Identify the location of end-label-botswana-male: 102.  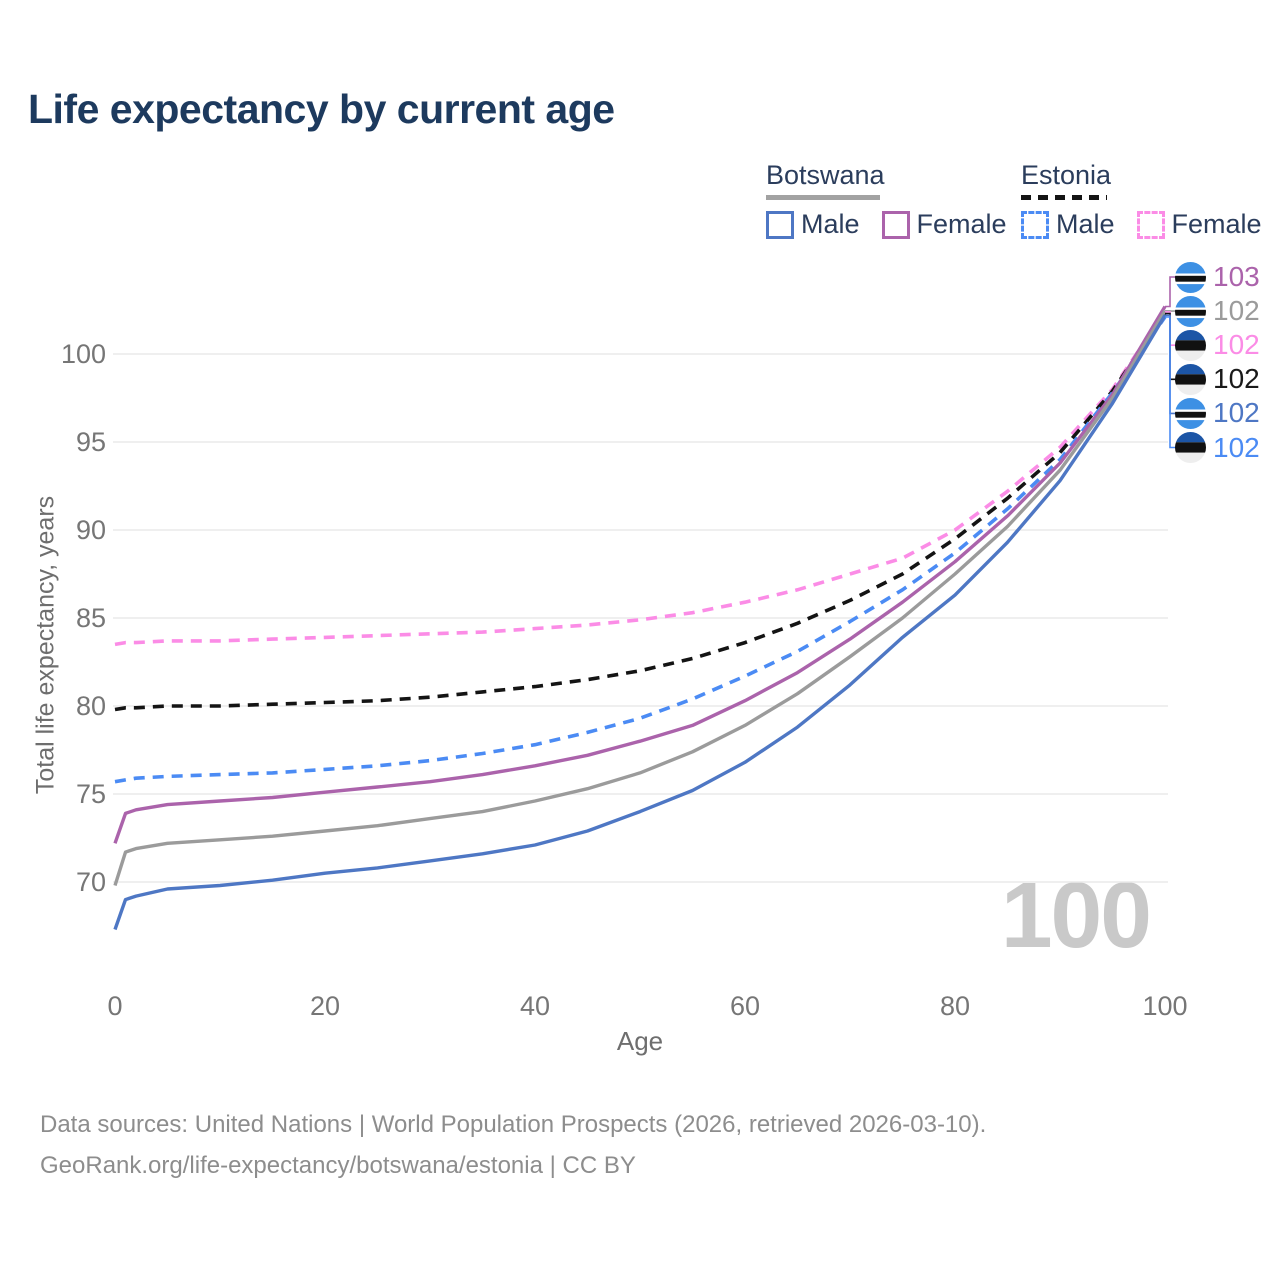
(1217, 413).